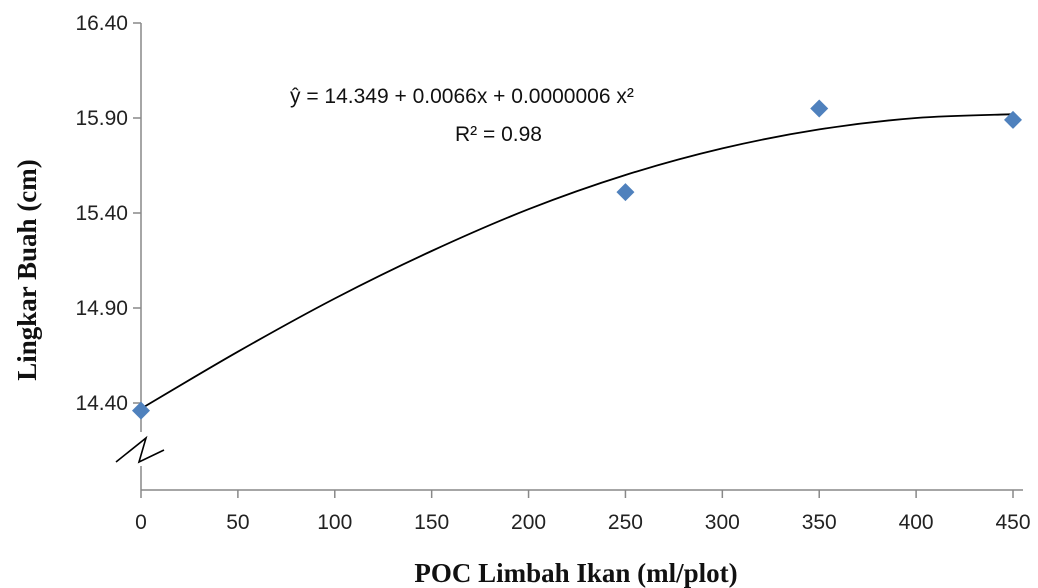 The height and width of the screenshot is (588, 1038). Describe the element at coordinates (498, 134) in the screenshot. I see `r-squared-label: R² = 0.98` at that location.